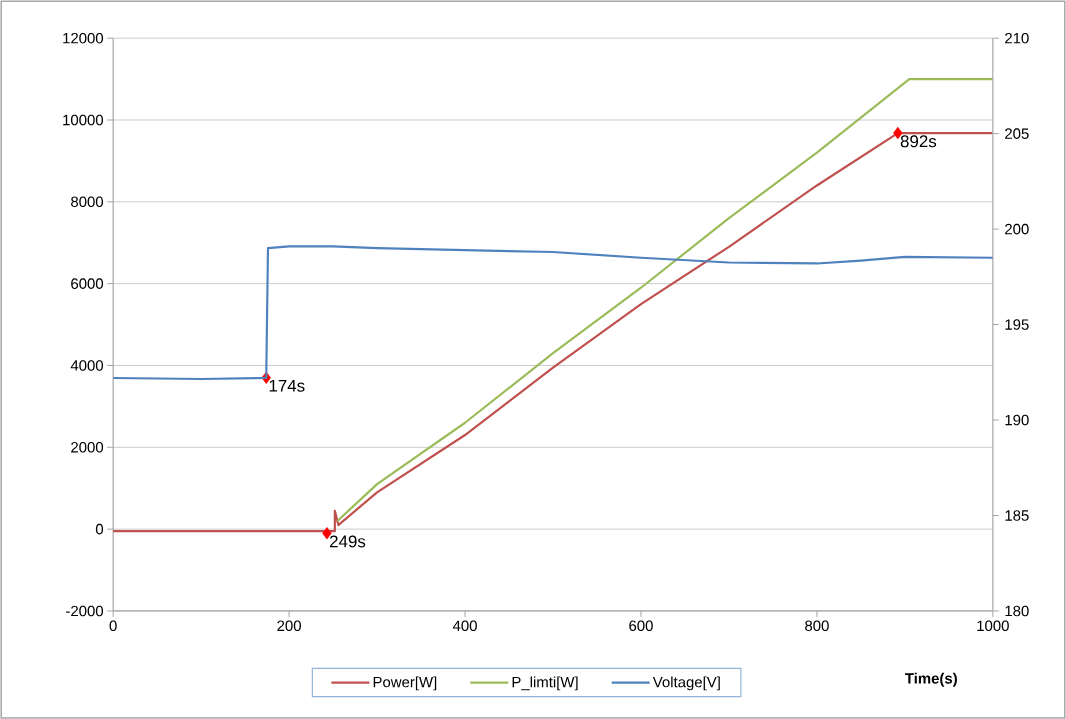  Describe the element at coordinates (327, 533) in the screenshot. I see `point` at that location.